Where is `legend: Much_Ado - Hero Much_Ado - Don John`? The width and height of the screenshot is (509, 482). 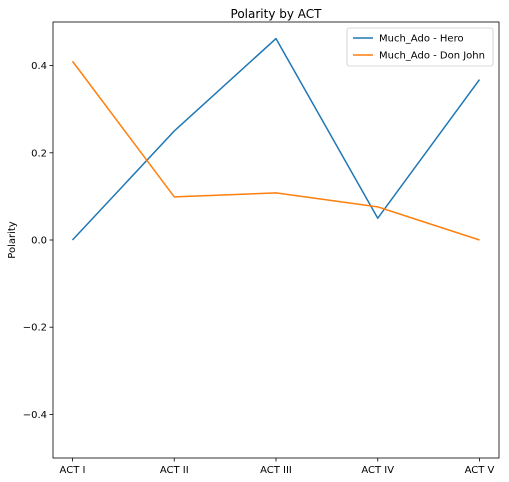 legend: Much_Ado - Hero Much_Ado - Don John is located at coordinates (420, 47).